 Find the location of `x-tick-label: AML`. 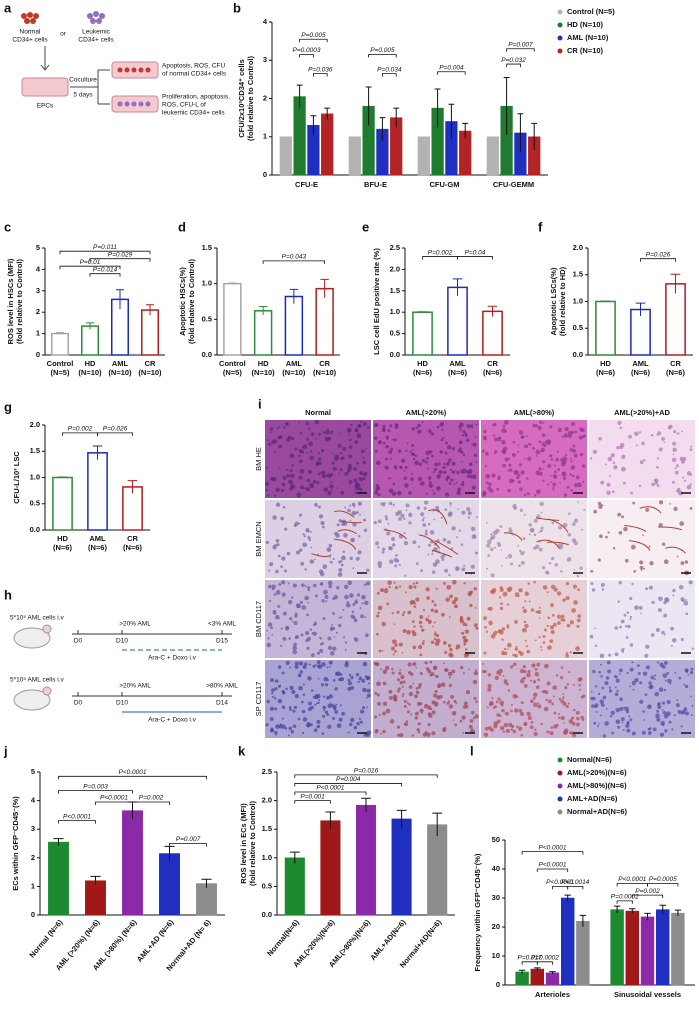

x-tick-label: AML is located at coordinates (457, 363).